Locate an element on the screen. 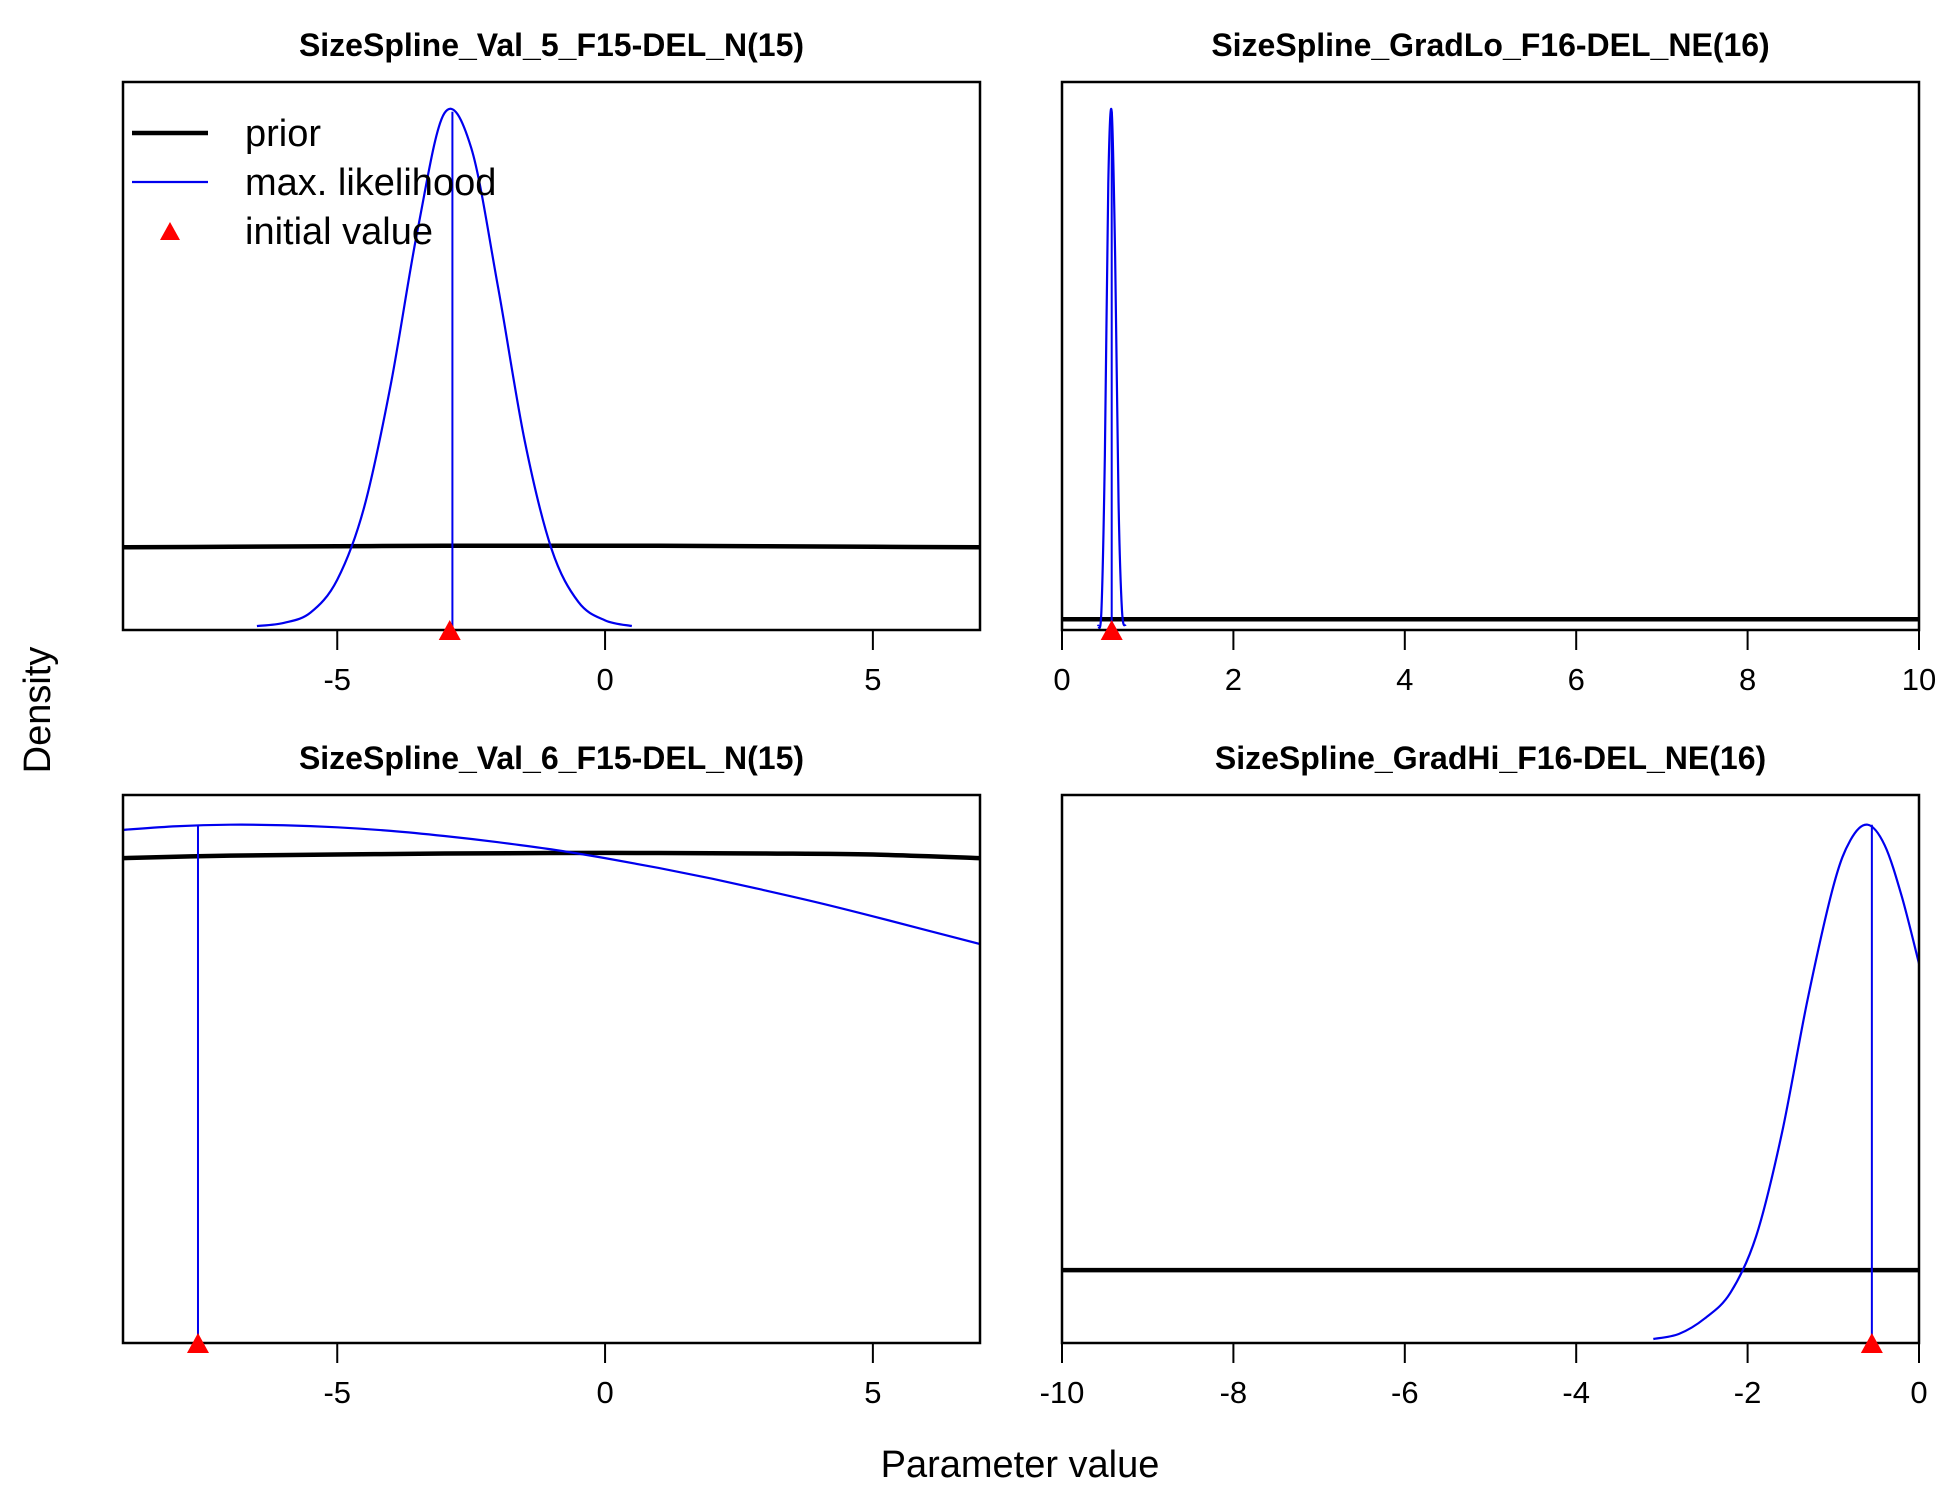  x-tick-label: -4 is located at coordinates (1576, 1392).